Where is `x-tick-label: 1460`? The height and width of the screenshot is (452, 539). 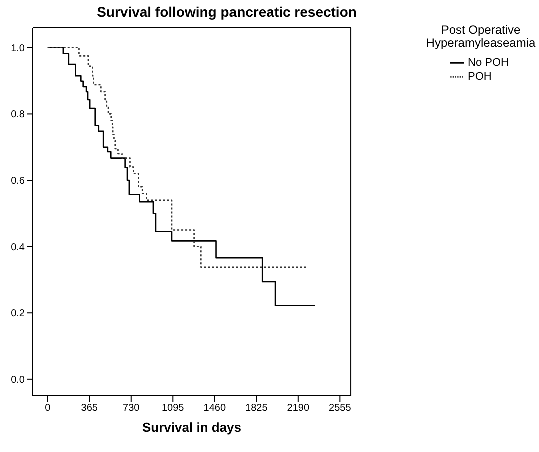 x-tick-label: 1460 is located at coordinates (215, 408).